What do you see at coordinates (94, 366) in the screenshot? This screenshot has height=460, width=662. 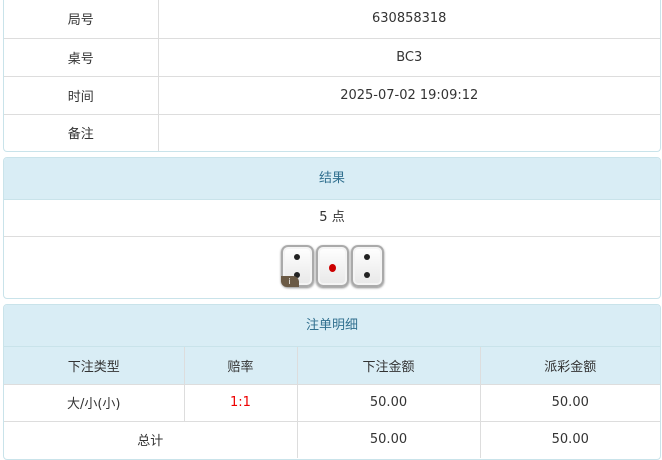 I see `col-bet-type: 下注类型` at bounding box center [94, 366].